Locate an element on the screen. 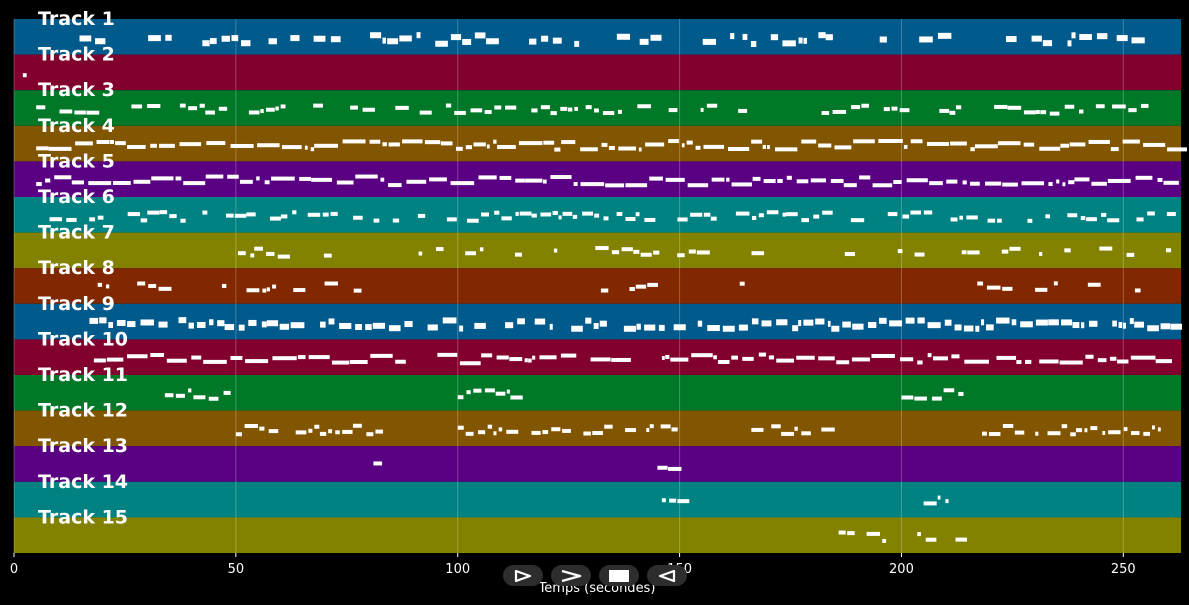 The image size is (1189, 605). play-button is located at coordinates (523, 575).